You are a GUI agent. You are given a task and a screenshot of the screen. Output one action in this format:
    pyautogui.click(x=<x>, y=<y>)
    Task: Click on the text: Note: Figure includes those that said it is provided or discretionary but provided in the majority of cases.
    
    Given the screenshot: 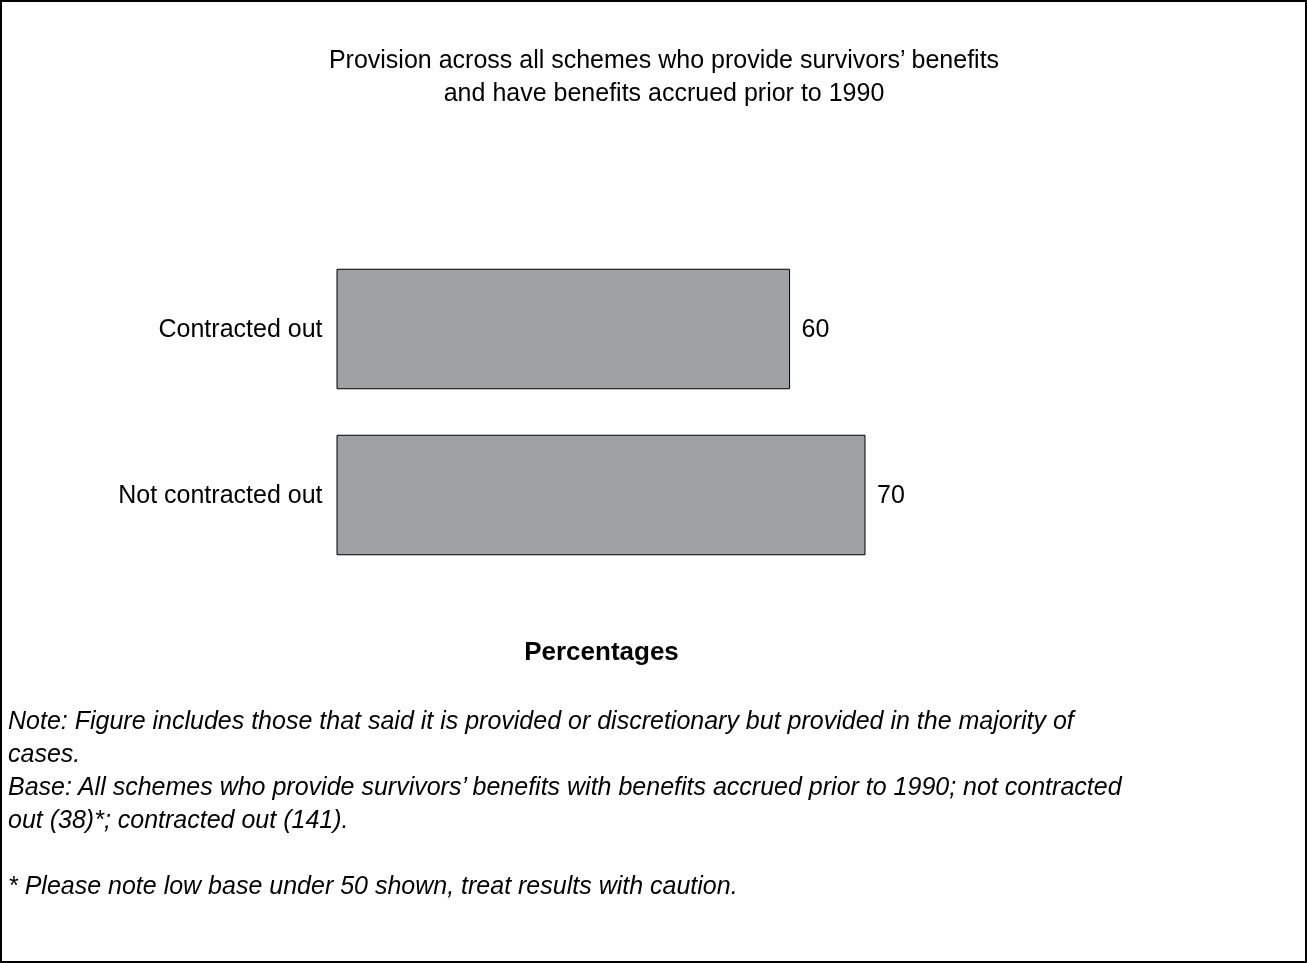 What is the action you would take?
    pyautogui.click(x=542, y=737)
    